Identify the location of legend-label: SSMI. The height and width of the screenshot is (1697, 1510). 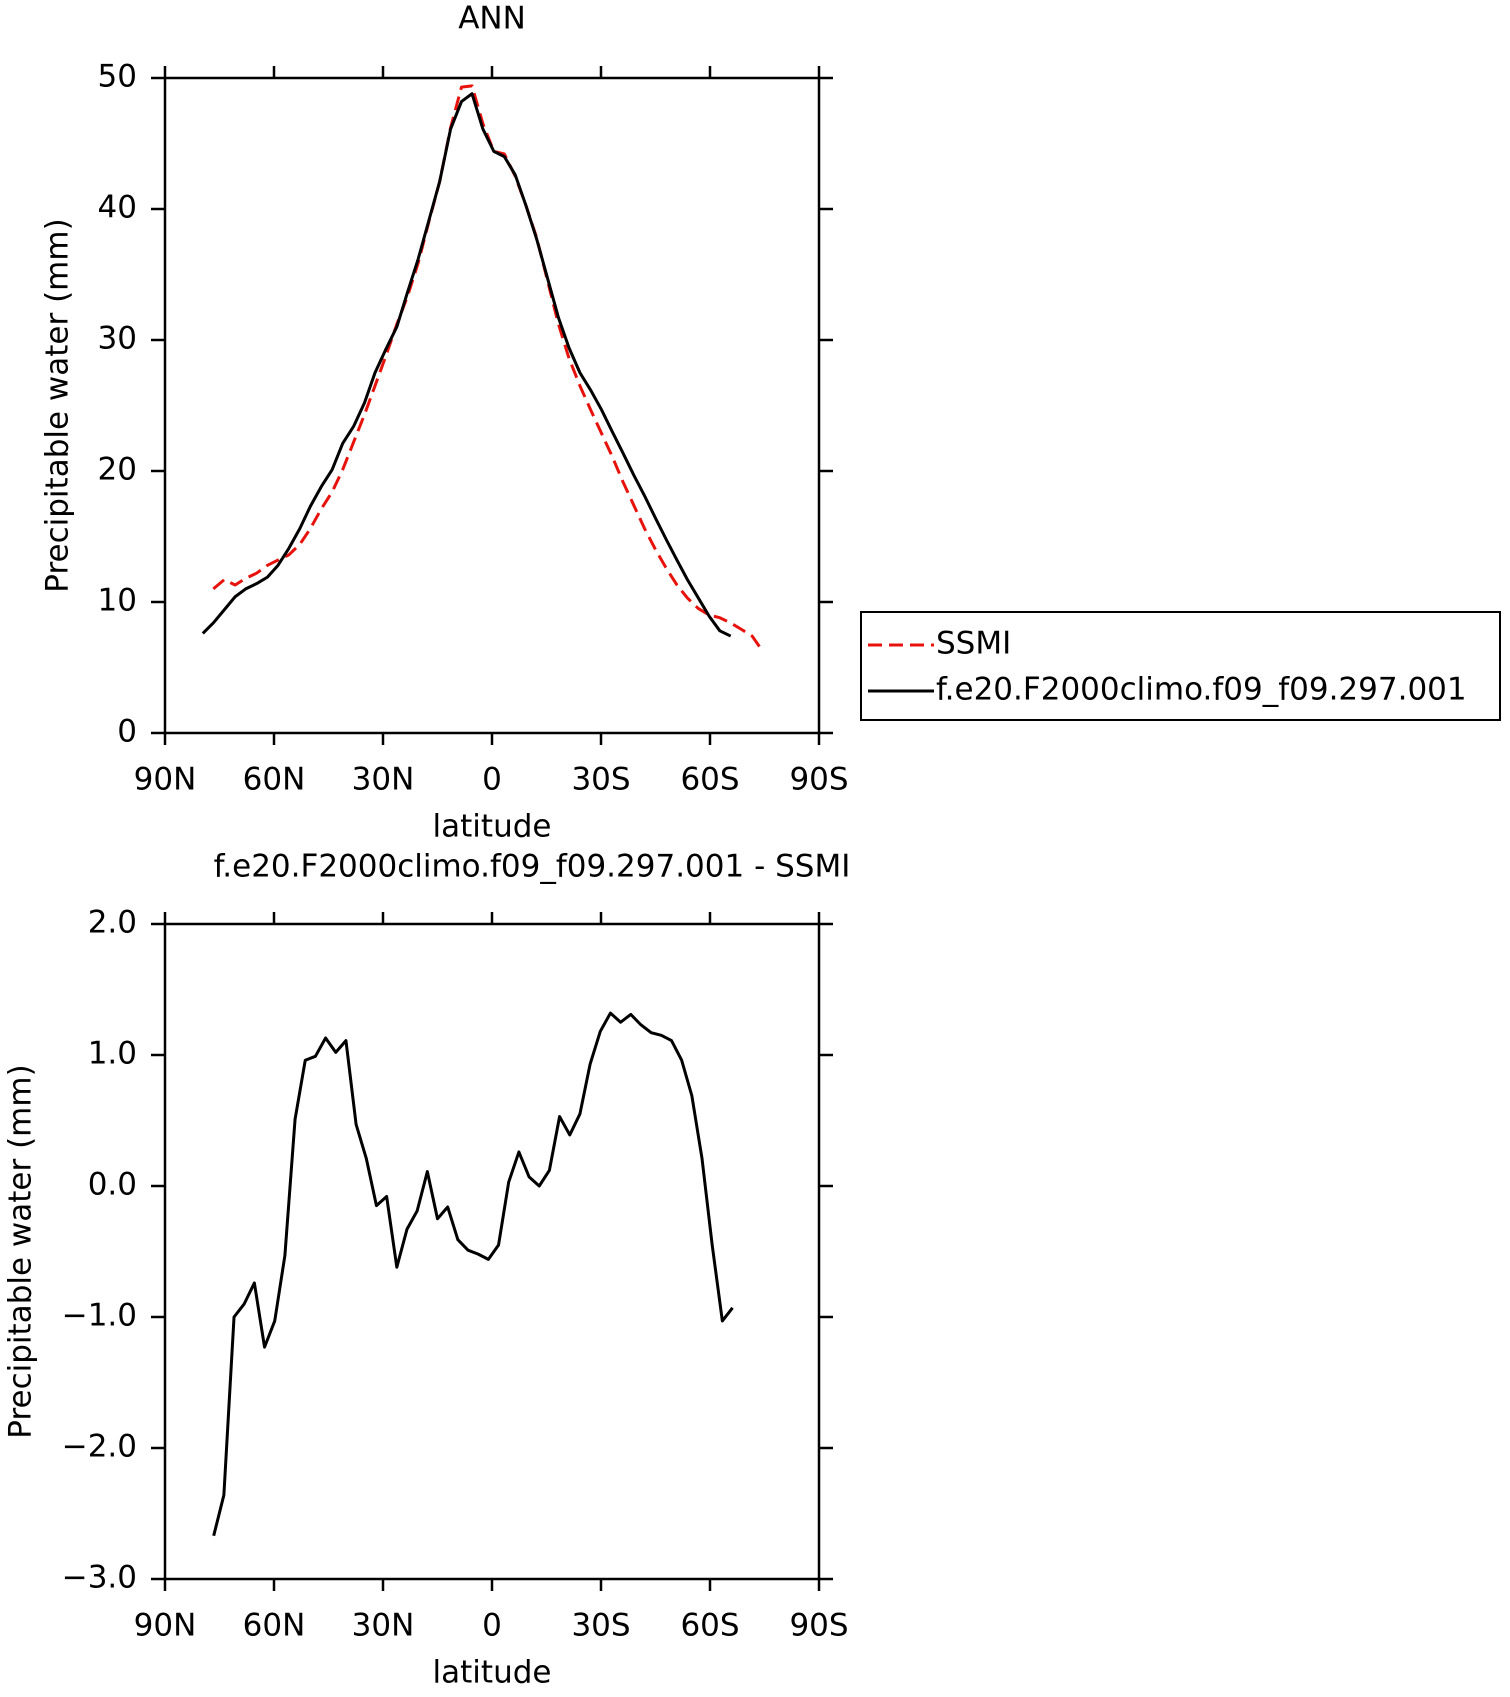
(973, 644).